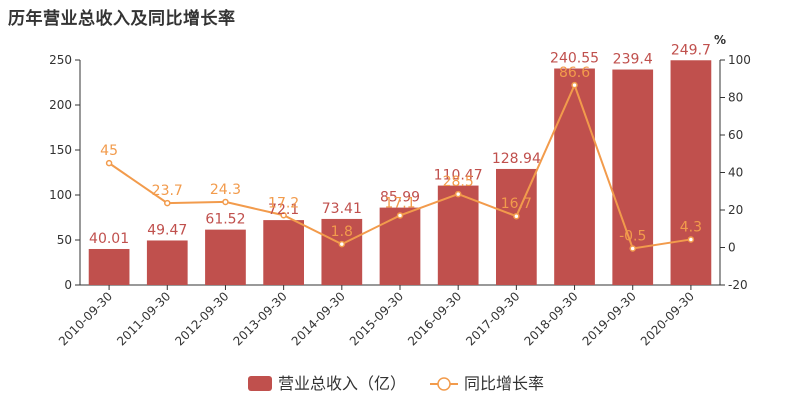 This screenshot has width=800, height=400. What do you see at coordinates (735, 135) in the screenshot?
I see `right-tick-label: 60` at bounding box center [735, 135].